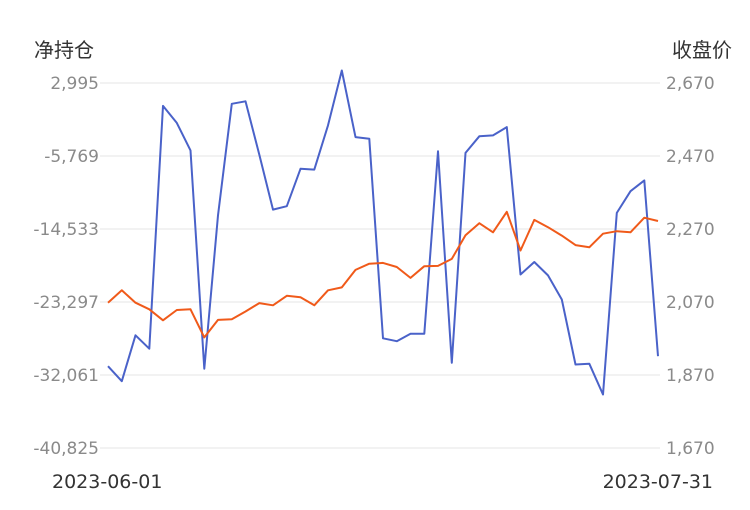 Image resolution: width=750 pixels, height=510 pixels. I want to click on left-tick-label: -40,825, so click(66, 449).